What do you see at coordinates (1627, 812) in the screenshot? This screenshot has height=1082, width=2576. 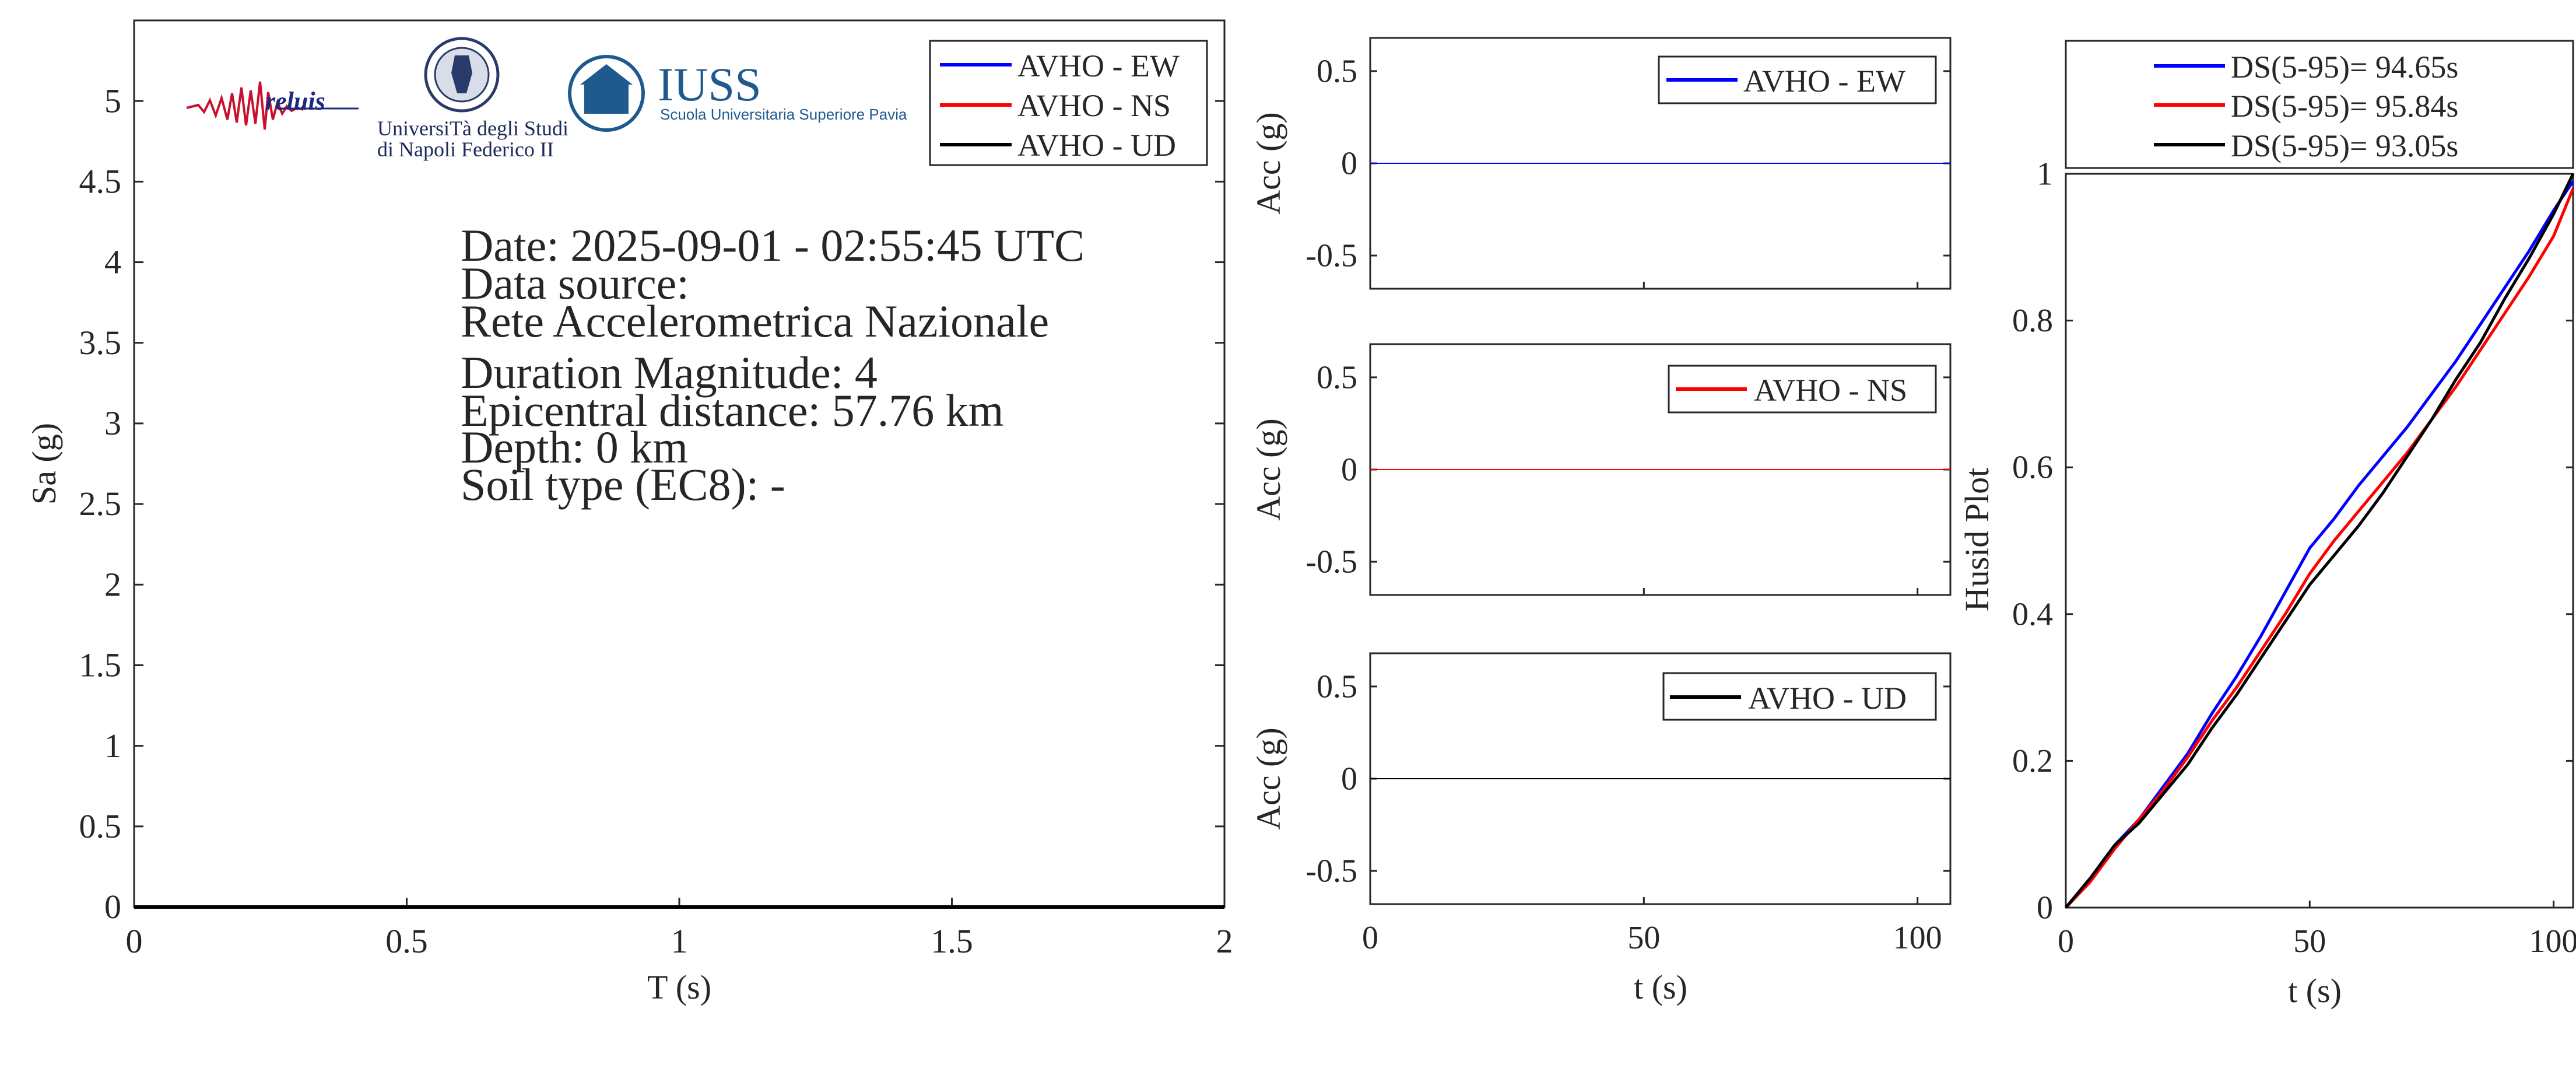 I see `acc-ud-ticks: 0.50-0.50 50 100` at bounding box center [1627, 812].